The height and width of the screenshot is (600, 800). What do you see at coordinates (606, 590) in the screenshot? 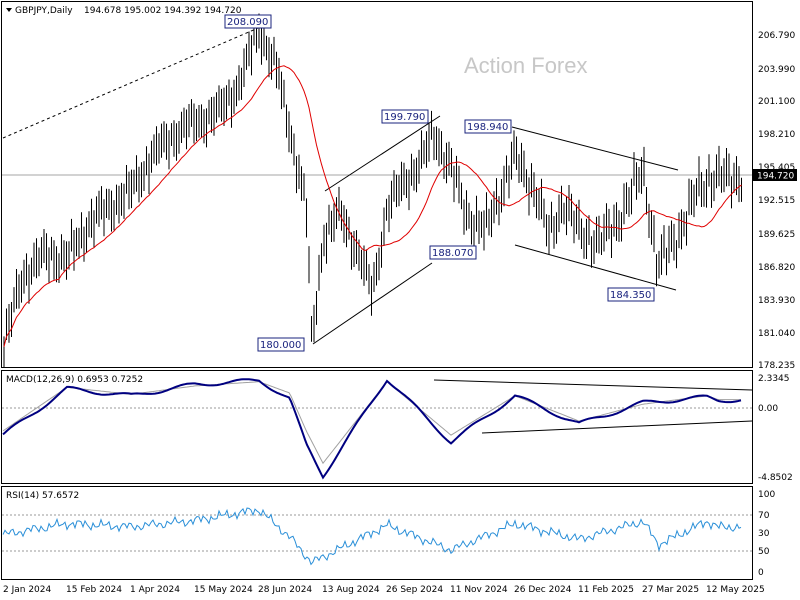
I see `x-tick: 11 Feb 2025` at bounding box center [606, 590].